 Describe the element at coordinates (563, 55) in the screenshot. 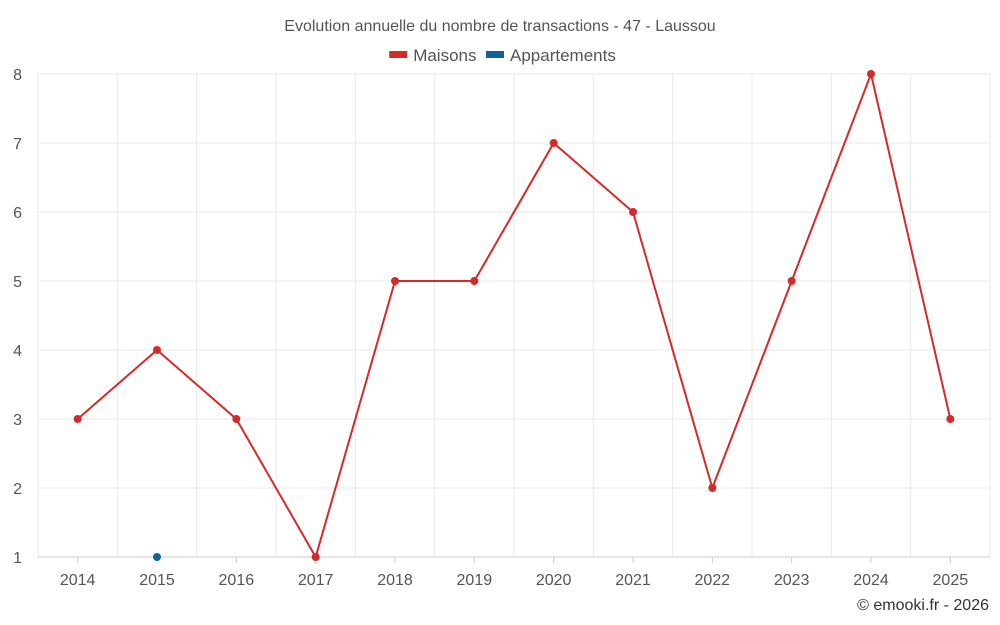

I see `legend-label-appartements: Appartements` at that location.